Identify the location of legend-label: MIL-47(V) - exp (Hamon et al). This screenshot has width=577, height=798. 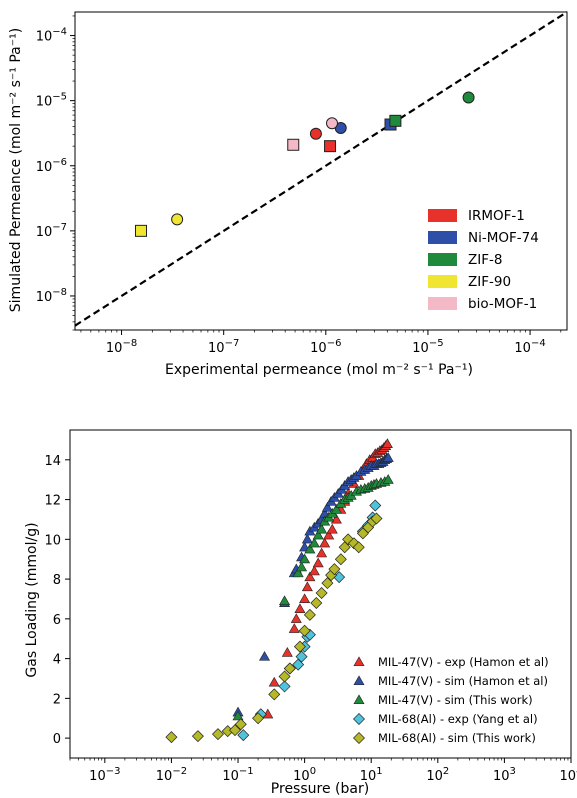
(463, 662).